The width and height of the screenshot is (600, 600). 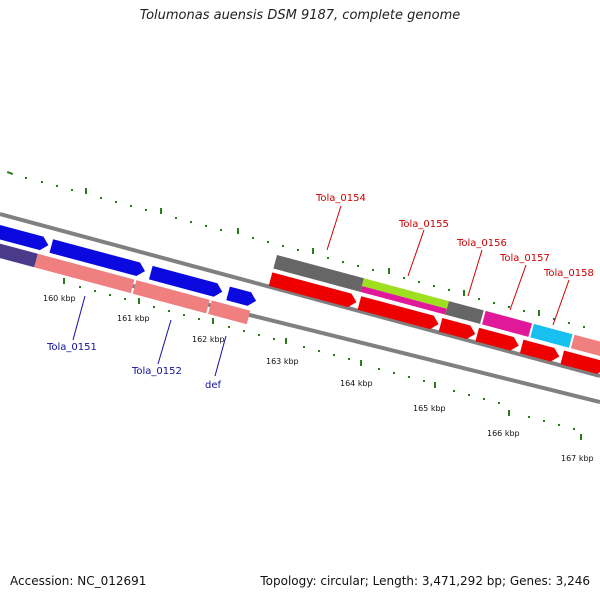 I want to click on scale-label-162: 162 kbp, so click(x=208, y=339).